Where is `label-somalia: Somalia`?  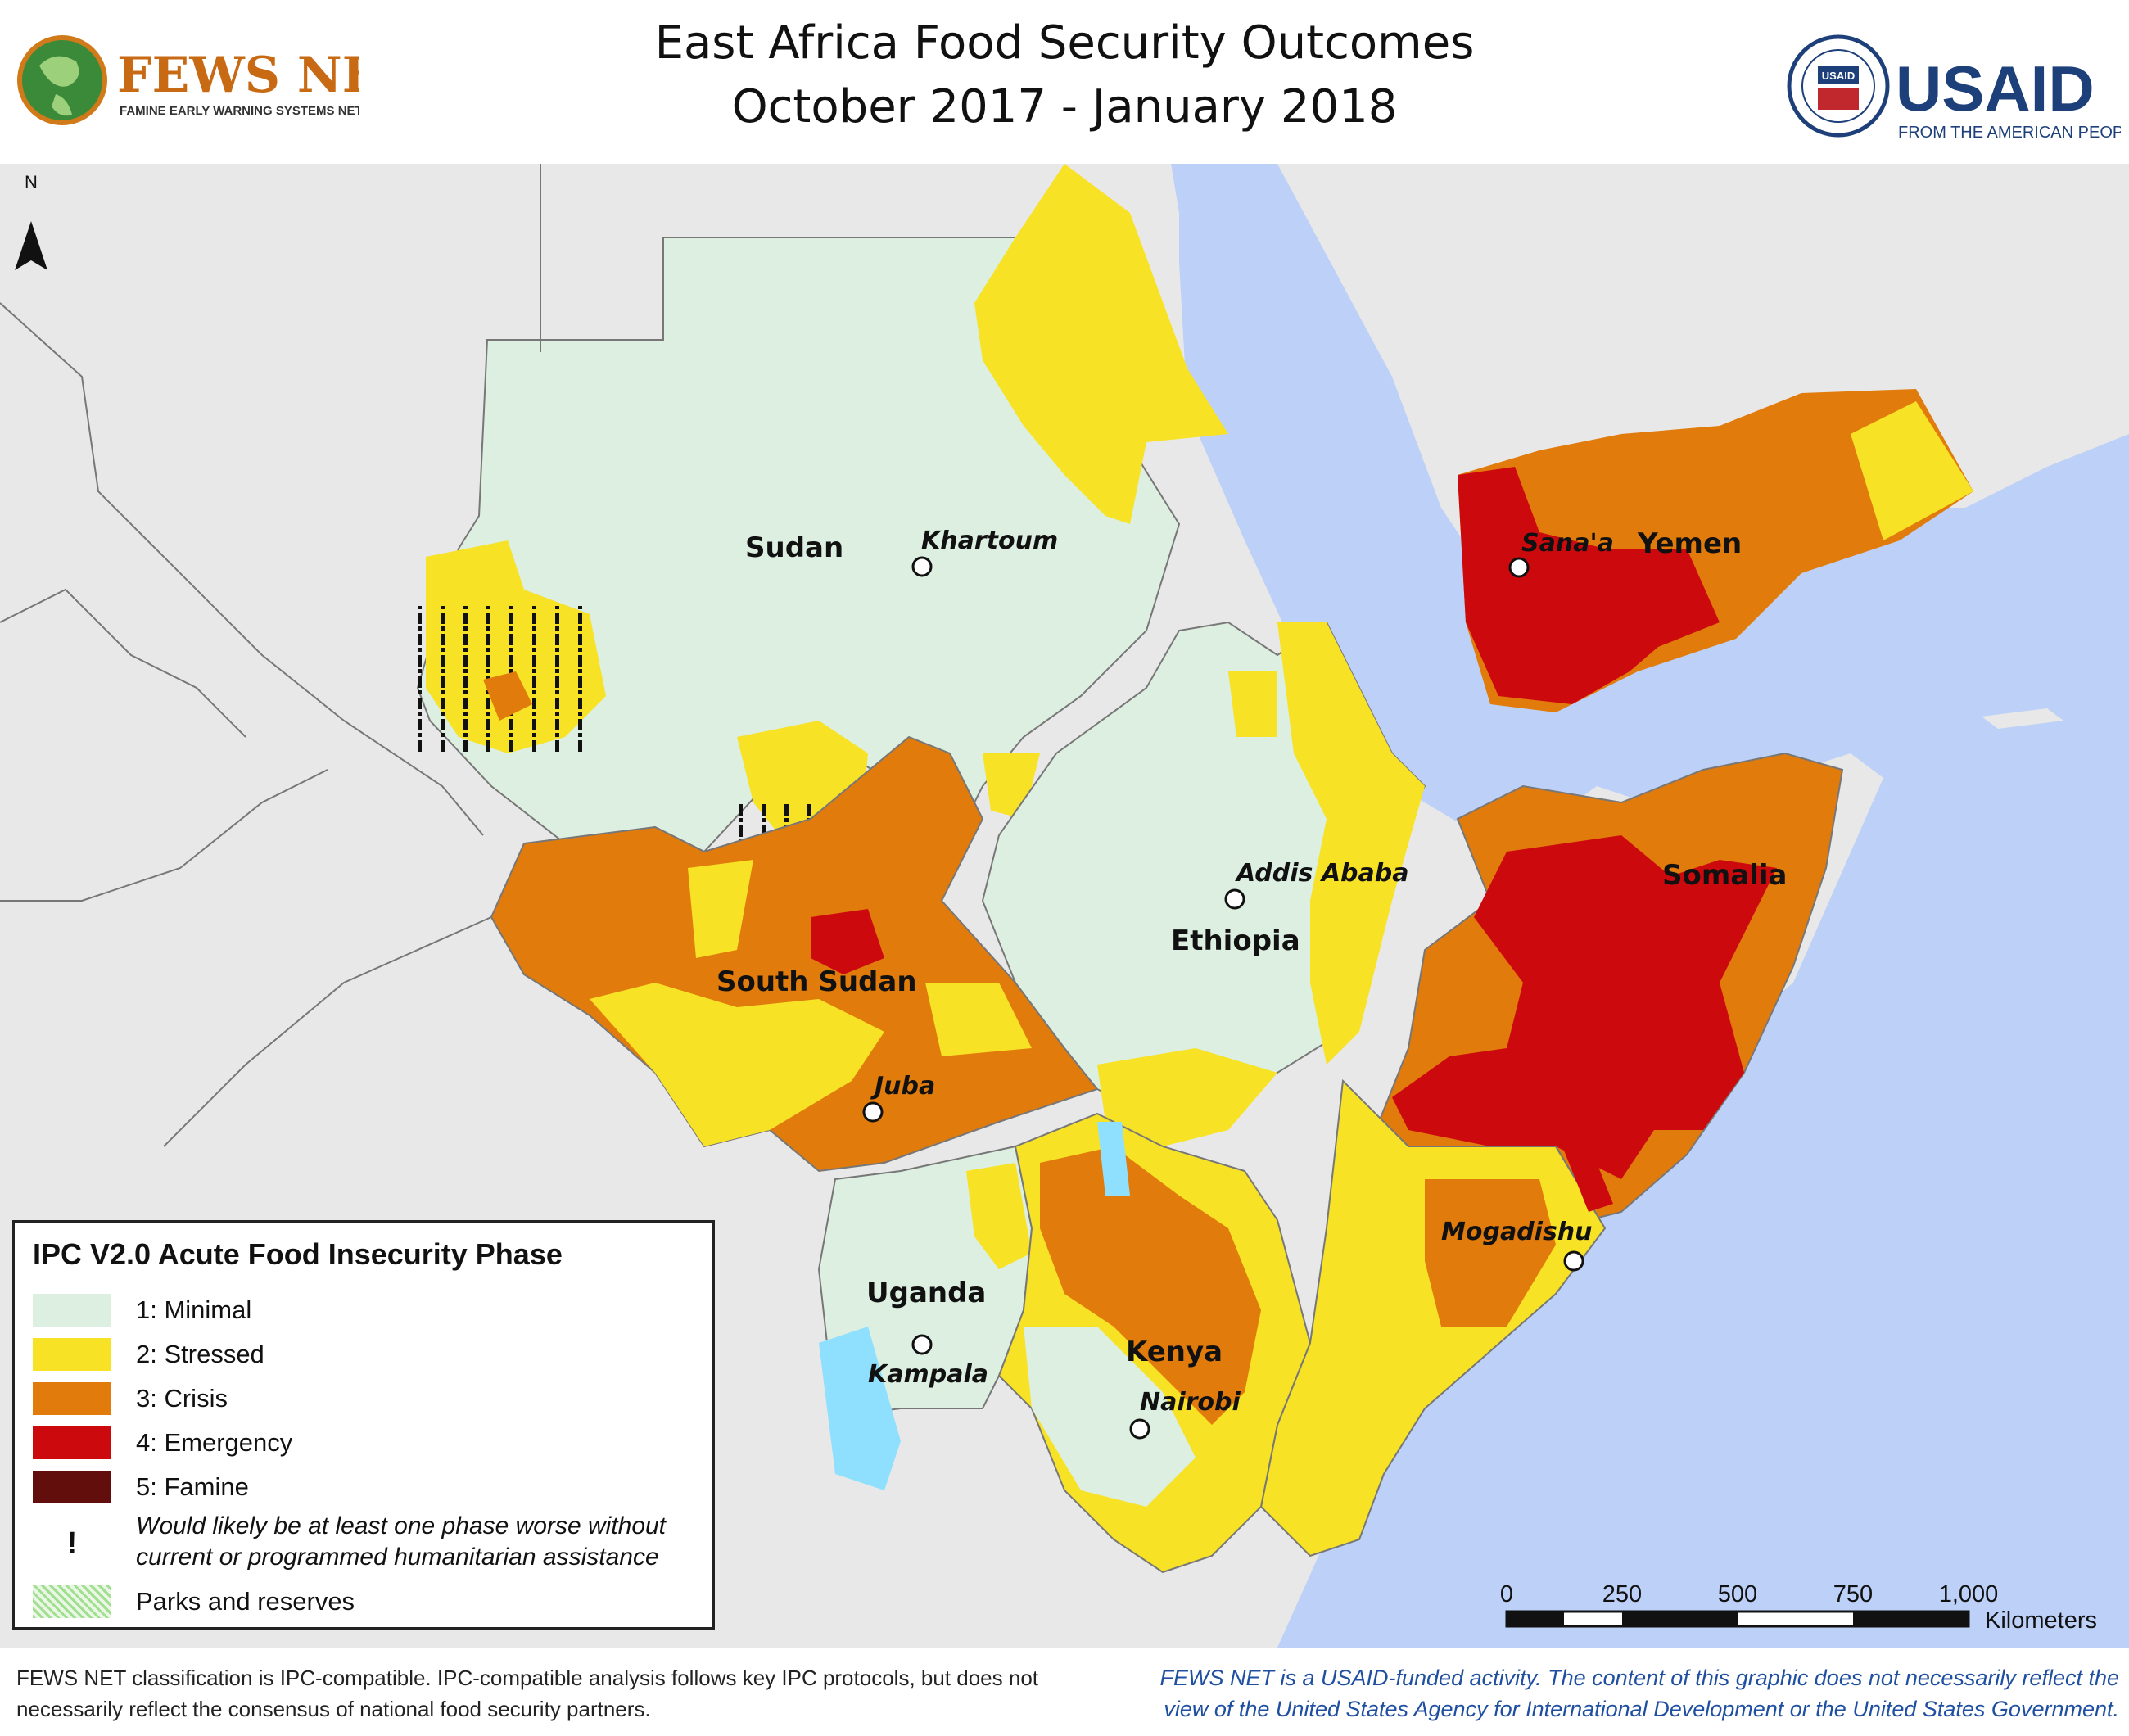 label-somalia: Somalia is located at coordinates (1724, 875).